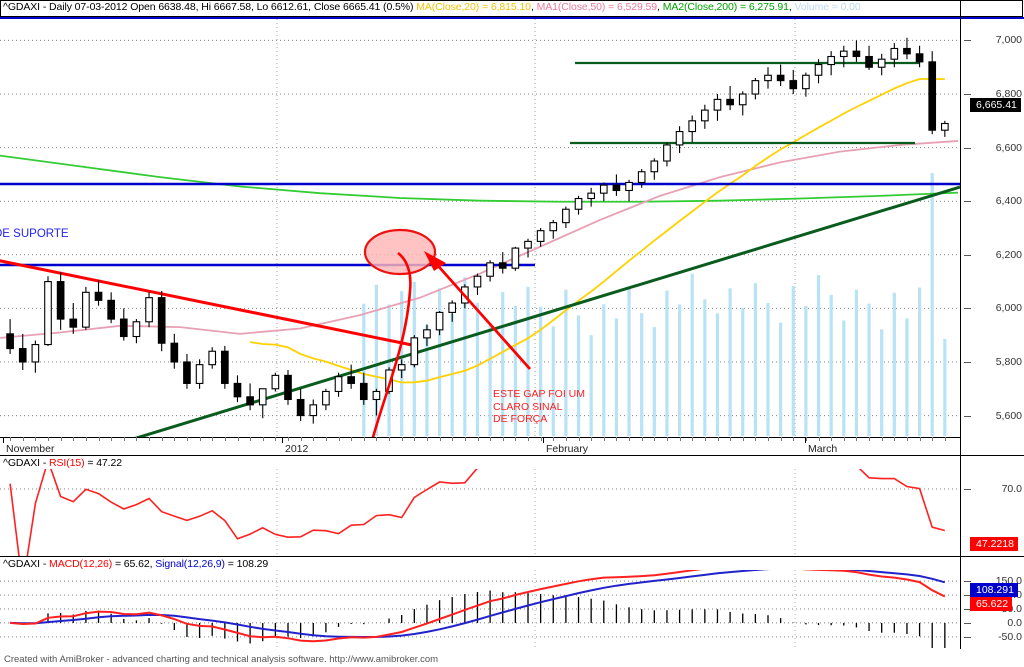  What do you see at coordinates (67, 463) in the screenshot?
I see `rsi-title-indicator: RSI(15)` at bounding box center [67, 463].